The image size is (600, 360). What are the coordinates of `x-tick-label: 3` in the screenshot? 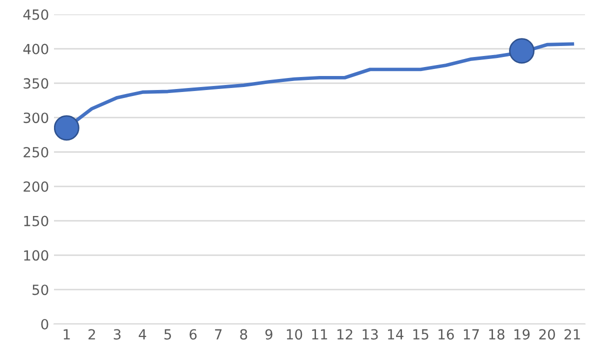 It's located at (117, 334).